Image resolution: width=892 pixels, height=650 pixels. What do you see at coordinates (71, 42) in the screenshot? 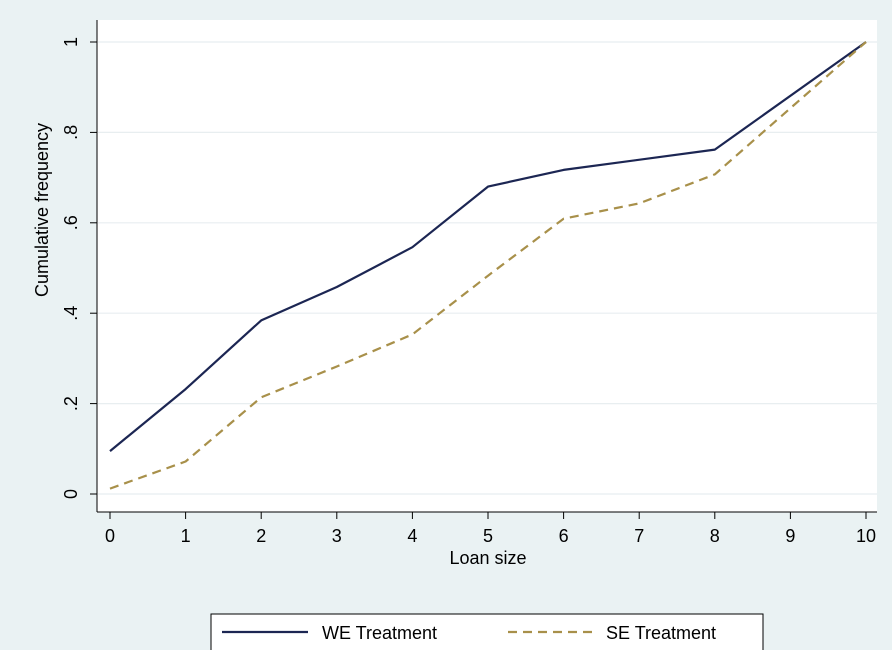
I see `y-tick-label: 1` at bounding box center [71, 42].